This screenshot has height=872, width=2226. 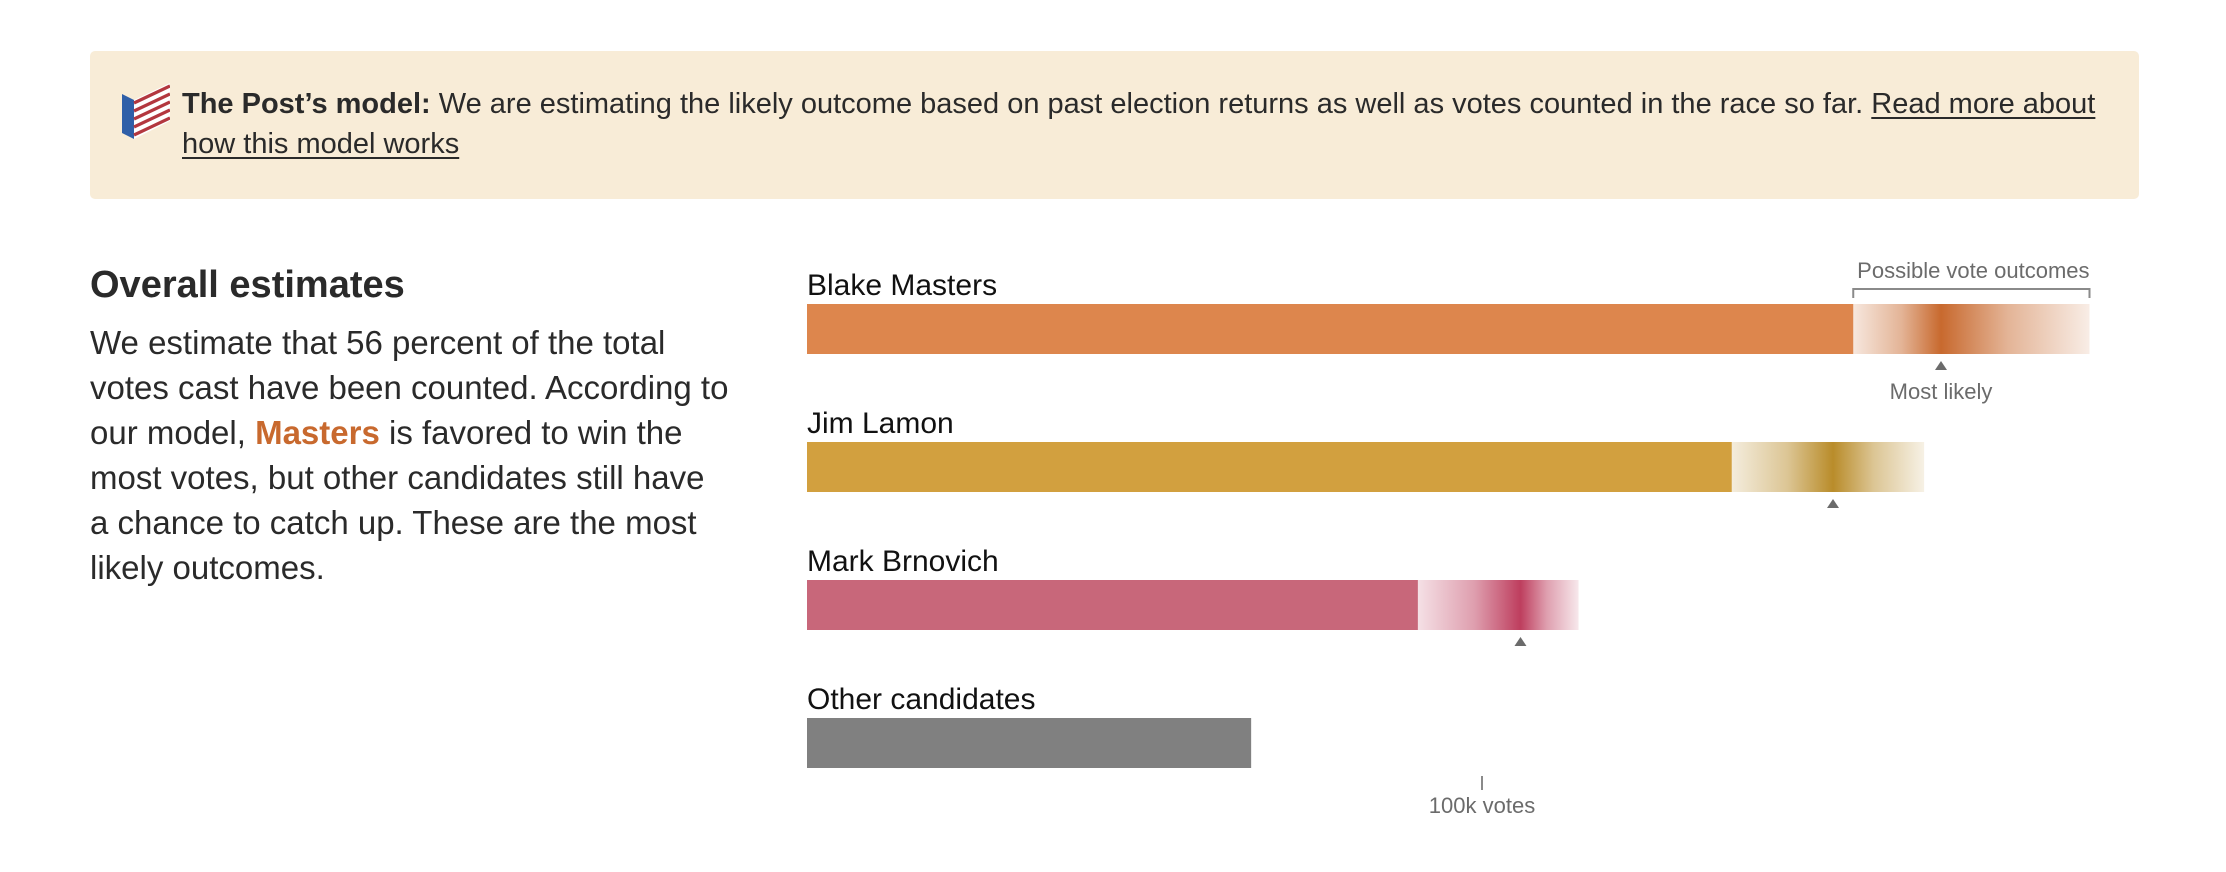 What do you see at coordinates (1498, 605) in the screenshot?
I see `outcome-range-mark-brnovich` at bounding box center [1498, 605].